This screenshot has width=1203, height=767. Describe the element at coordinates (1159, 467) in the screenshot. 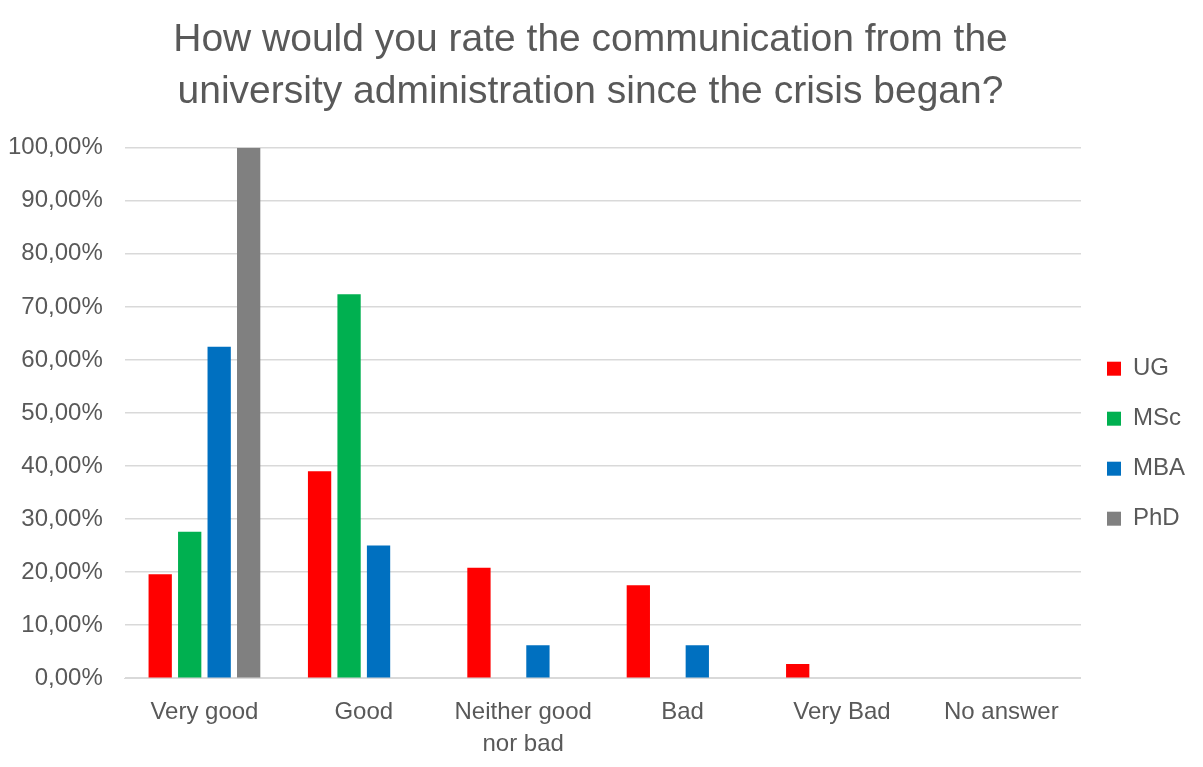

I see `legend-label: MBA` at that location.